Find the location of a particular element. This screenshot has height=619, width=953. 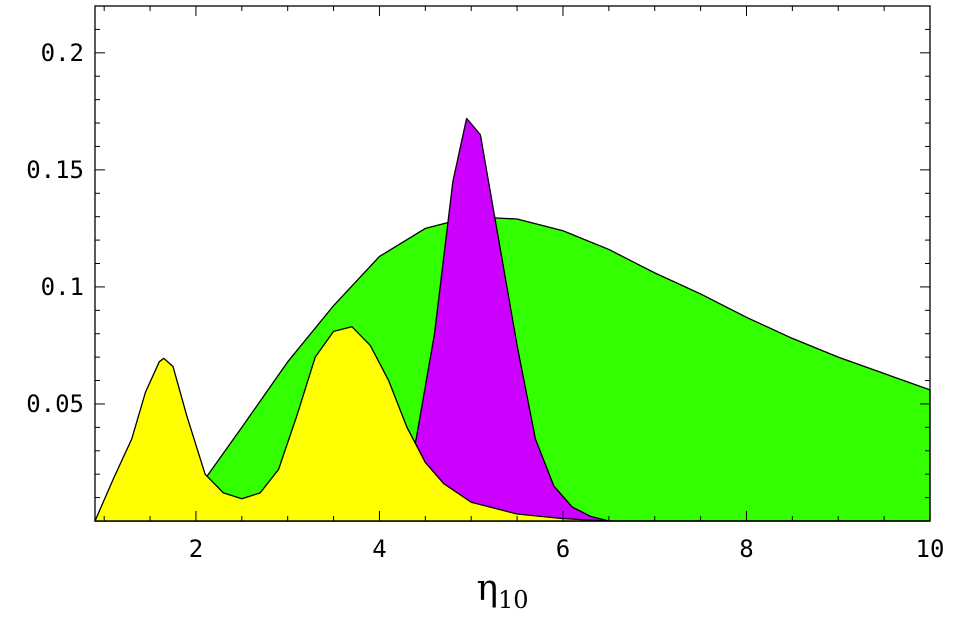

x-axis-label-subscript: 10 is located at coordinates (513, 600).